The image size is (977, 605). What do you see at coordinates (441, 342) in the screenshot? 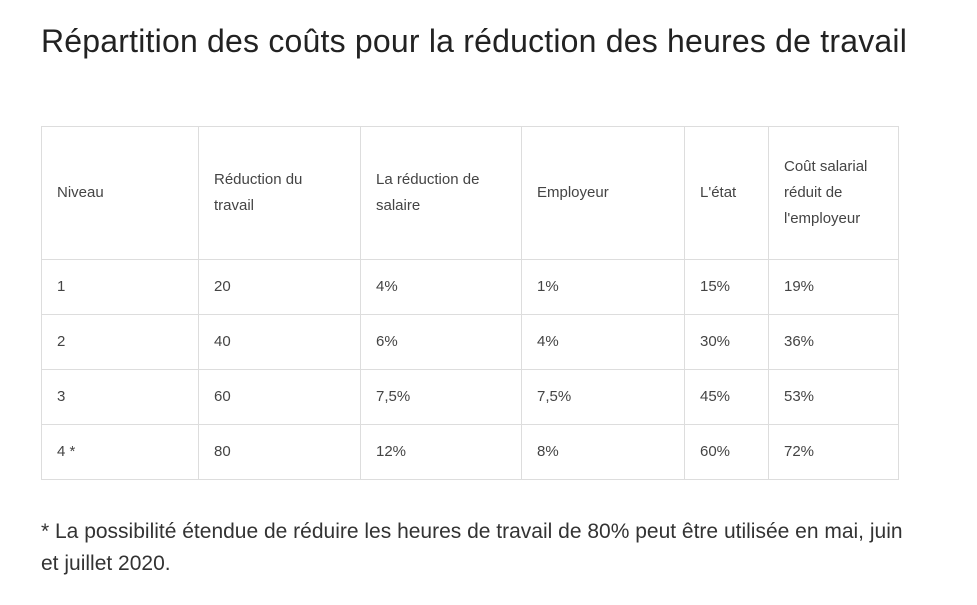
I see `cell-reduction-salaire: 6%` at bounding box center [441, 342].